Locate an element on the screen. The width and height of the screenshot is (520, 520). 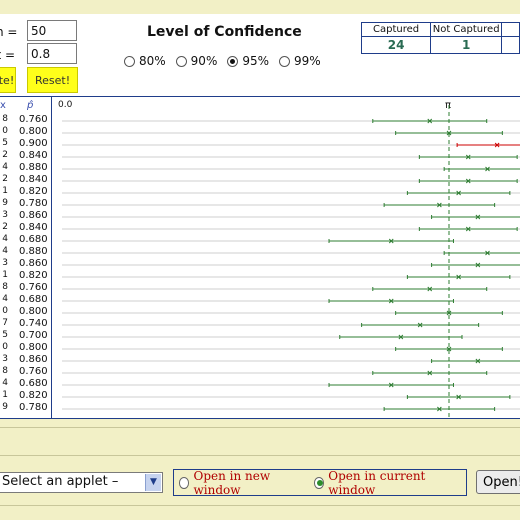
applet-select: Select an applet – ▼ is located at coordinates (81, 482).